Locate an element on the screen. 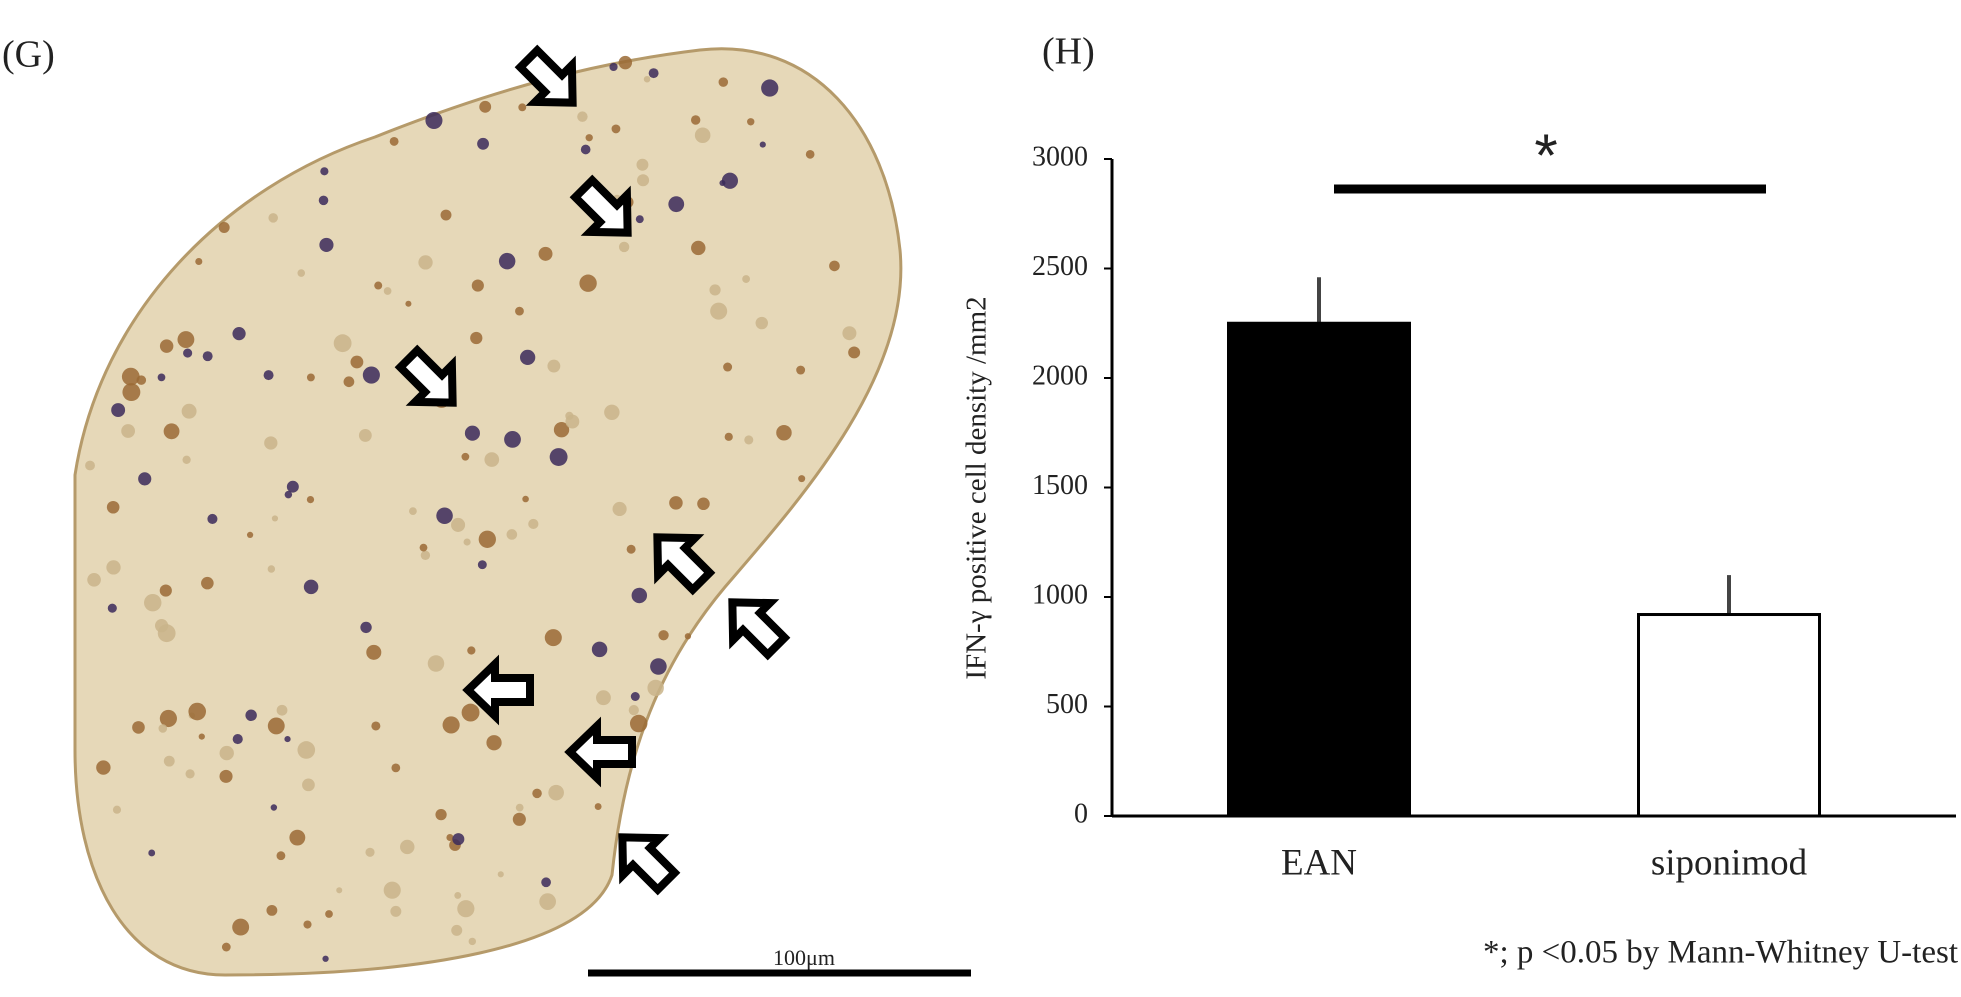  y-tick-label: 0 is located at coordinates (1081, 813).